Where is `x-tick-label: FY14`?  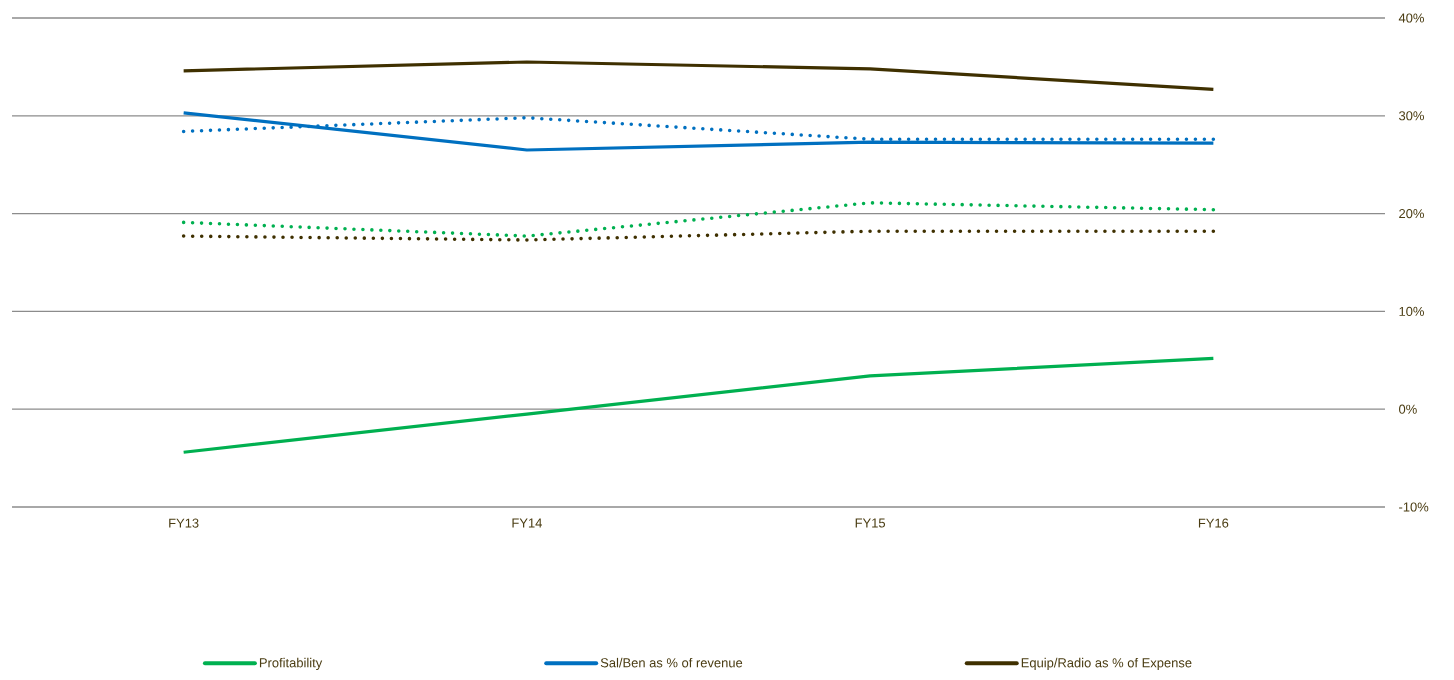 x-tick-label: FY14 is located at coordinates (527, 523).